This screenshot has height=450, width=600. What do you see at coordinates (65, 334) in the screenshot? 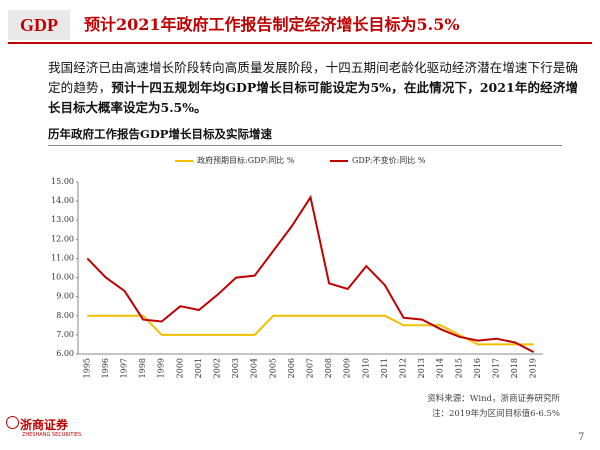
I see `y-tick-label: 7.00` at bounding box center [65, 334].